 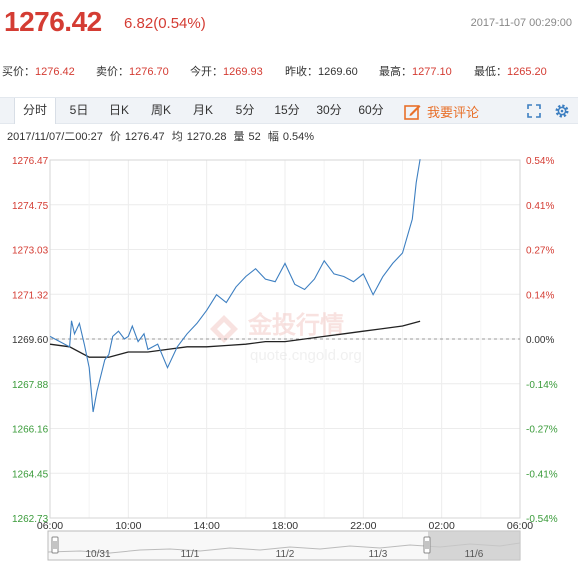 What do you see at coordinates (177, 137) in the screenshot?
I see `info-avg-label: 均` at bounding box center [177, 137].